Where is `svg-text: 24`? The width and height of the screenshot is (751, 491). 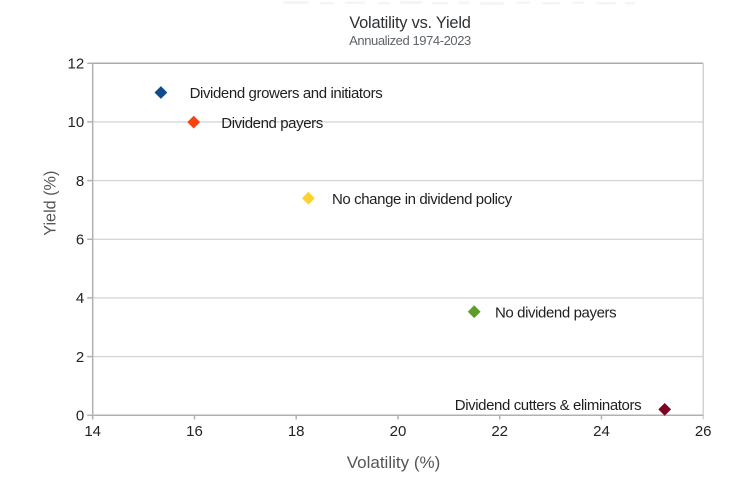 svg-text: 24 is located at coordinates (601, 431).